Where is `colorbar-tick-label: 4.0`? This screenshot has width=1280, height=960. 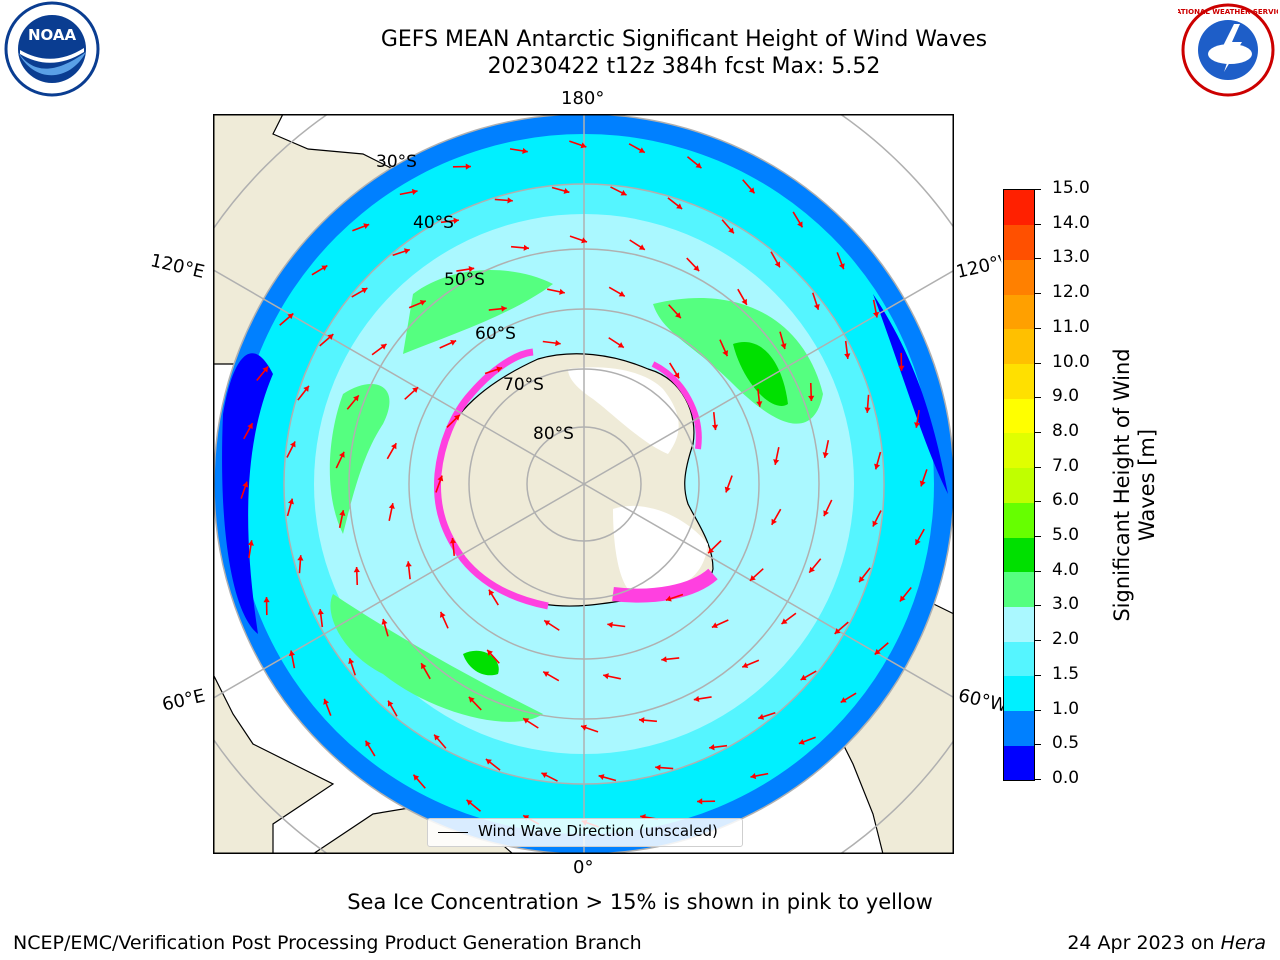 colorbar-tick-label: 4.0 is located at coordinates (1066, 569).